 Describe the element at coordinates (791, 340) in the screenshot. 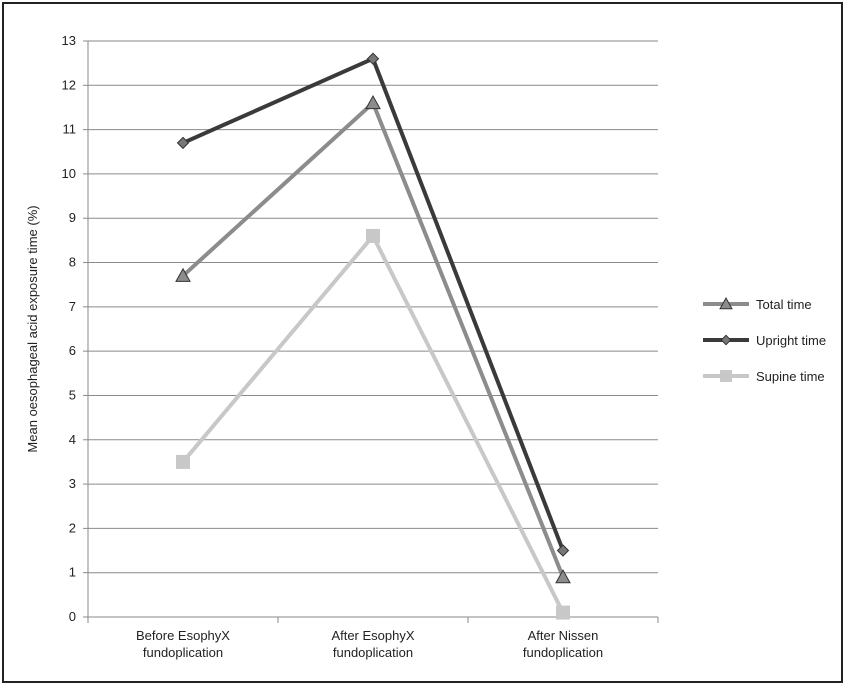

I see `legend-label-upright-time: Upright time` at that location.